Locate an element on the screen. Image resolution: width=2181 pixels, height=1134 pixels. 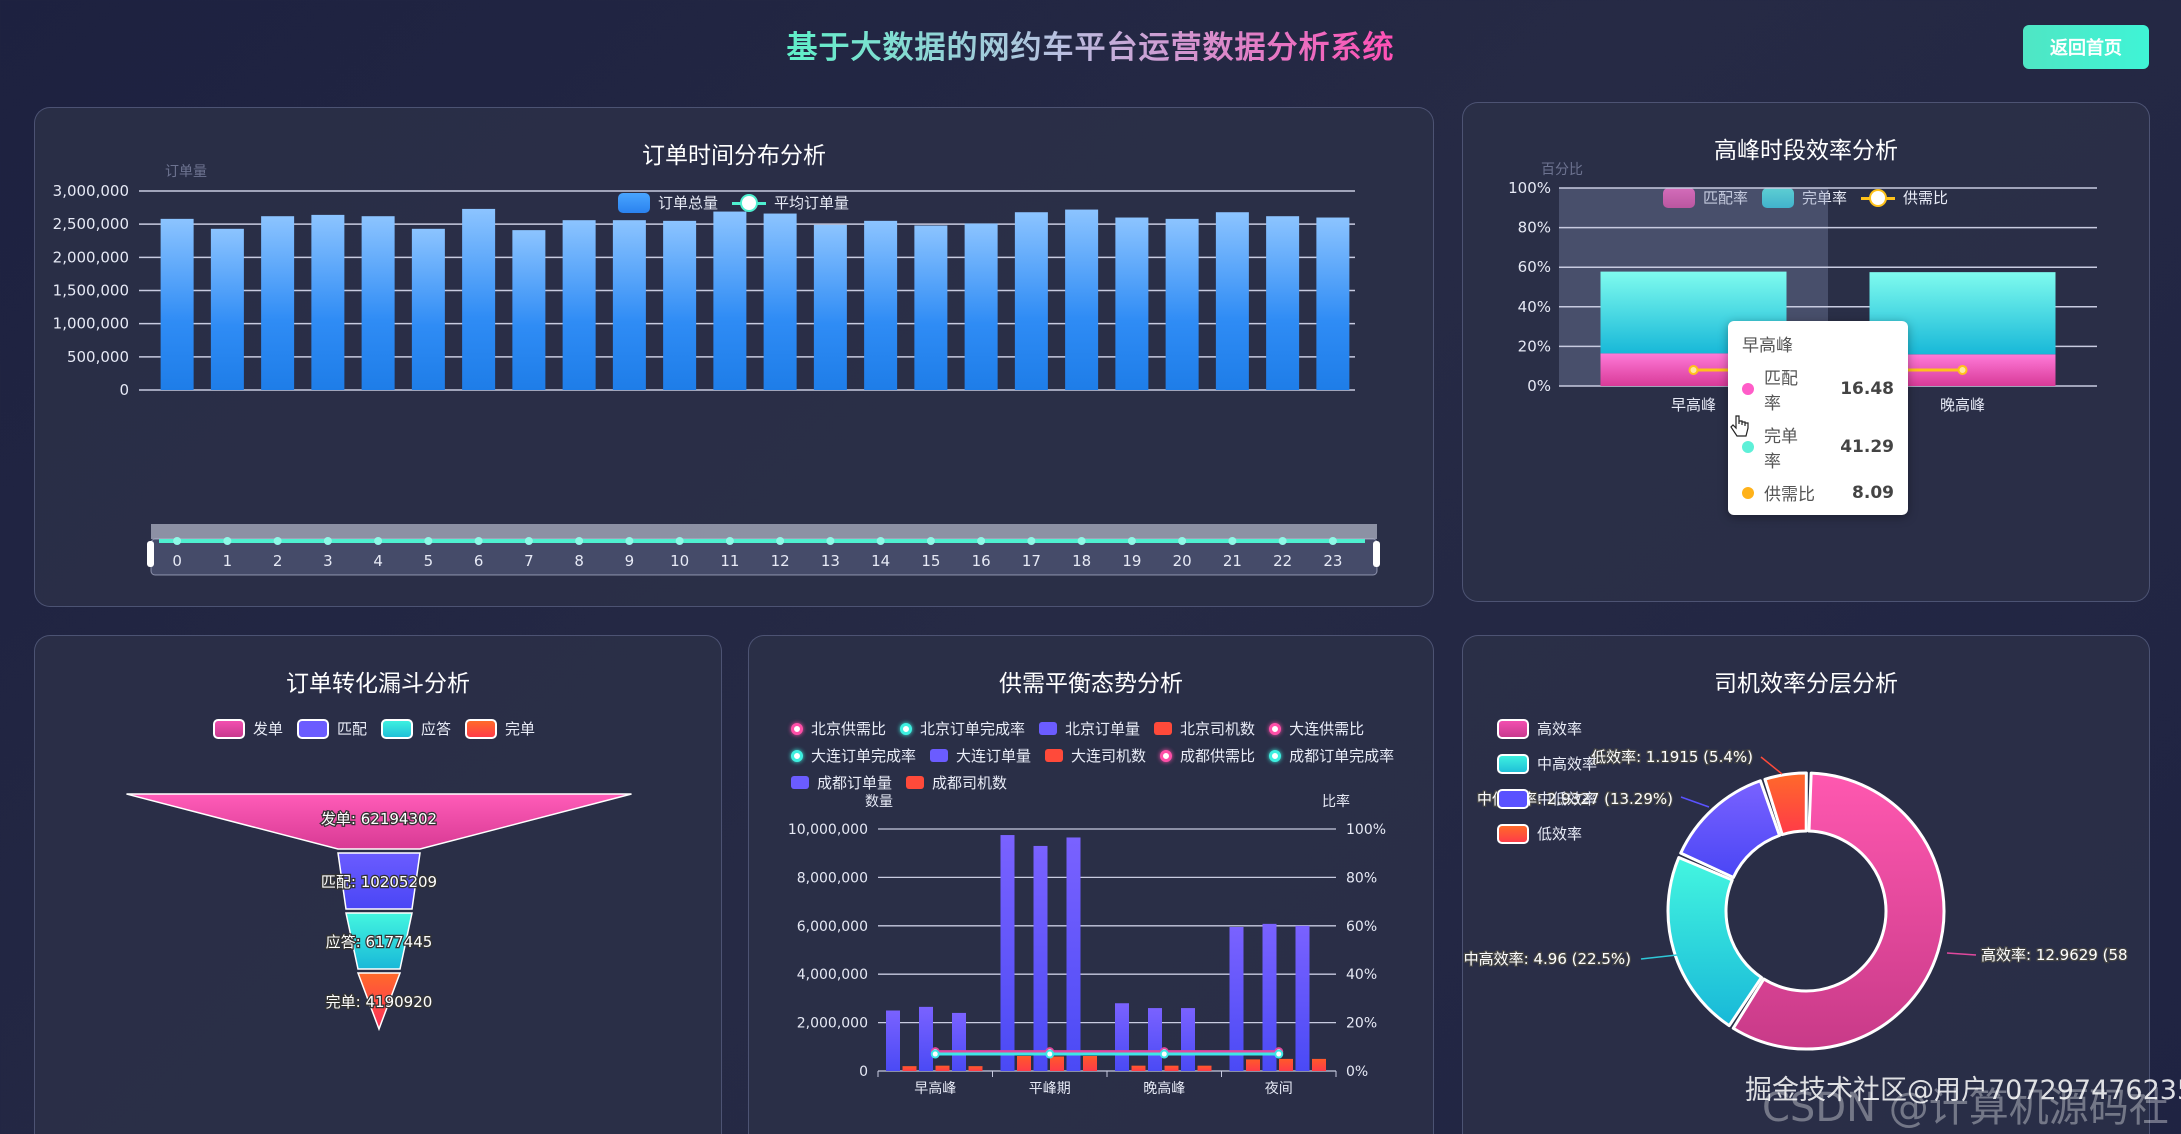
legend-item: 成都供需比 is located at coordinates (1207, 755).